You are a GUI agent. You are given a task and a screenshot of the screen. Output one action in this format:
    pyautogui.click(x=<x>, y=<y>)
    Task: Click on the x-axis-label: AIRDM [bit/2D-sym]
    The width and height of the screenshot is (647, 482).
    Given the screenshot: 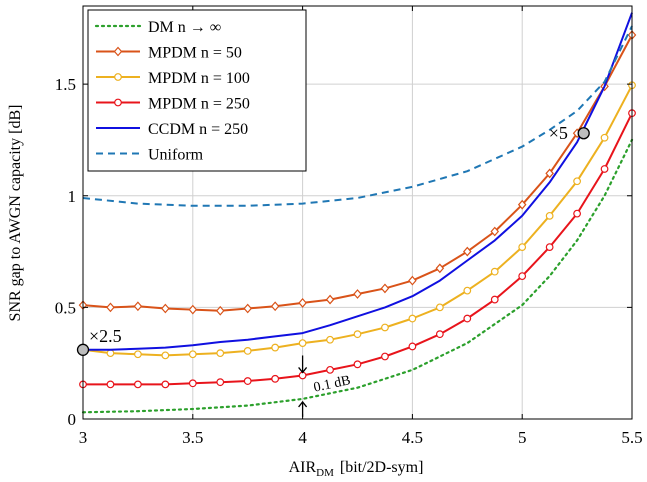 What is the action you would take?
    pyautogui.click(x=356, y=469)
    